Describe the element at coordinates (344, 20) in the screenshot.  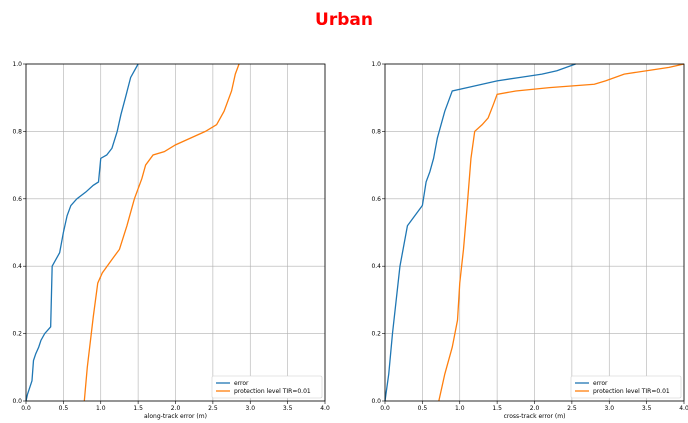
I see `figure-title: Urban` at that location.